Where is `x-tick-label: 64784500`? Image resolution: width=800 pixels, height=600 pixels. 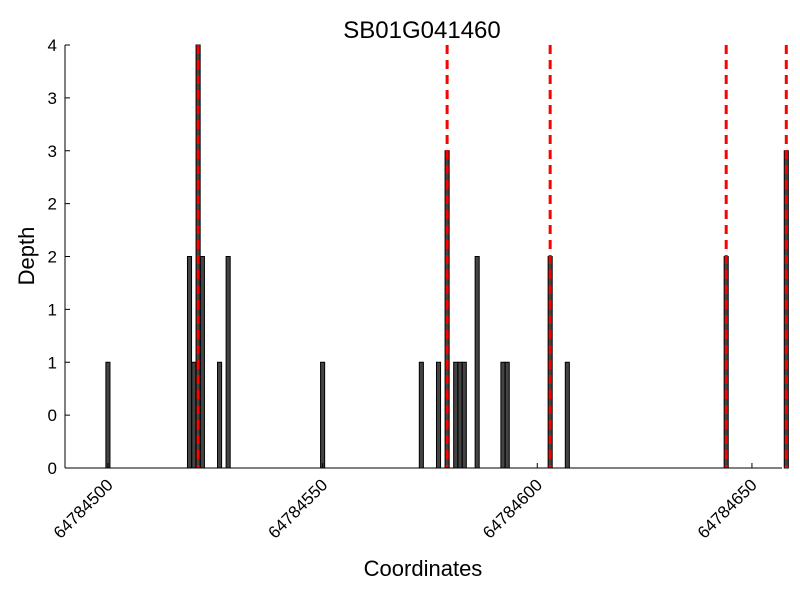
x-tick-label: 64784500 is located at coordinates (83, 508).